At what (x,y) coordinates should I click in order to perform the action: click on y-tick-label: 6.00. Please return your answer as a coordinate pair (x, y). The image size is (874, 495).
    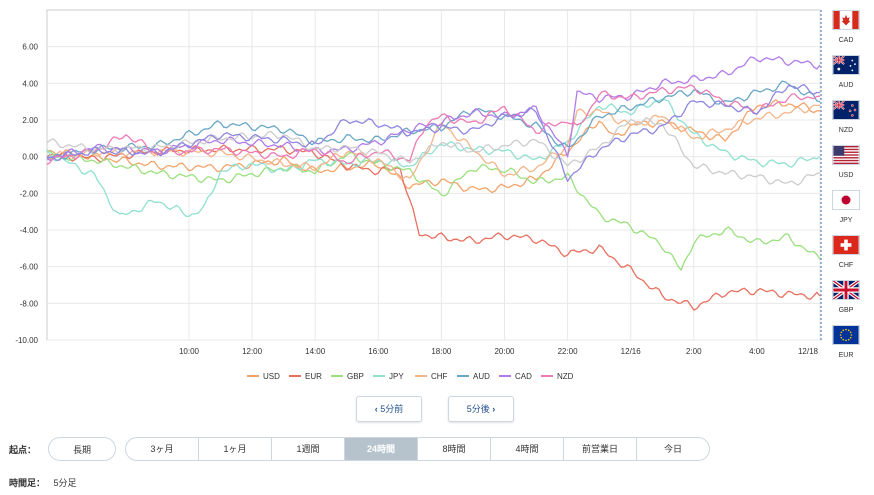
    Looking at the image, I should click on (30, 47).